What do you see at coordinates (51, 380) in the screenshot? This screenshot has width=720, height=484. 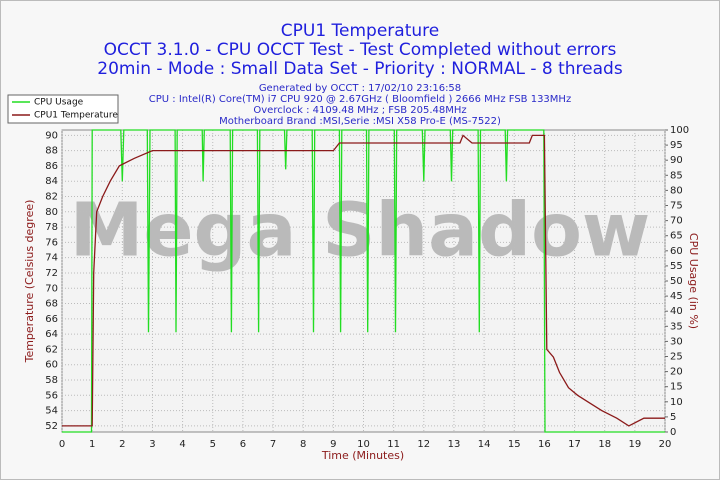 I see `y-tick-label: 58` at bounding box center [51, 380].